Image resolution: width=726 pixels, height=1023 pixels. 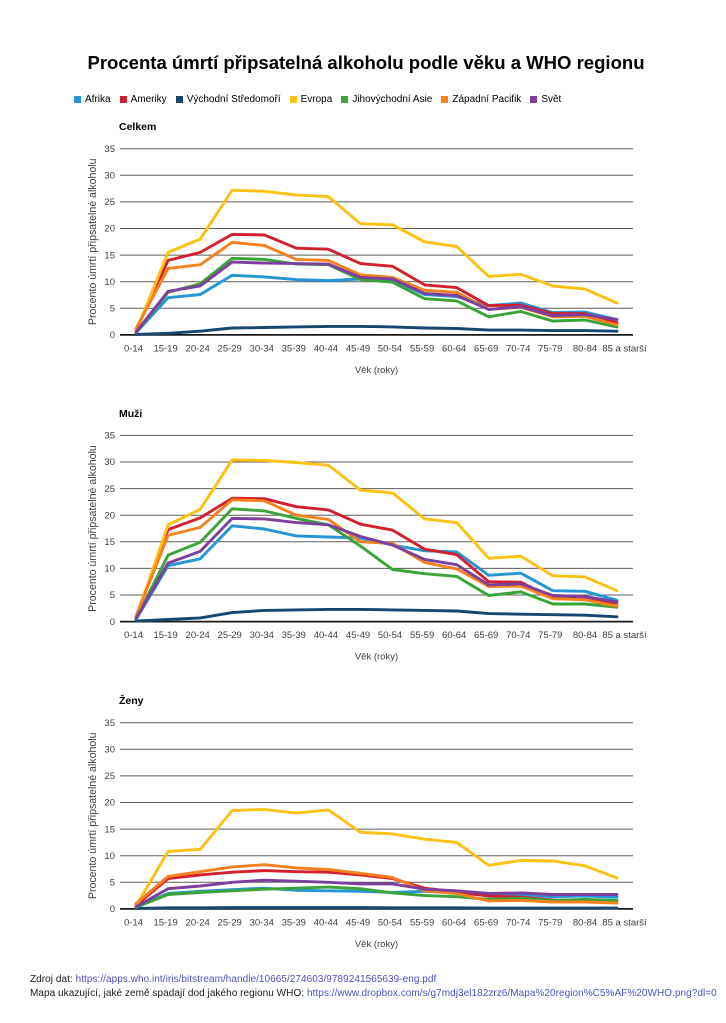 What do you see at coordinates (130, 414) in the screenshot?
I see `svg-text: Muži` at bounding box center [130, 414].